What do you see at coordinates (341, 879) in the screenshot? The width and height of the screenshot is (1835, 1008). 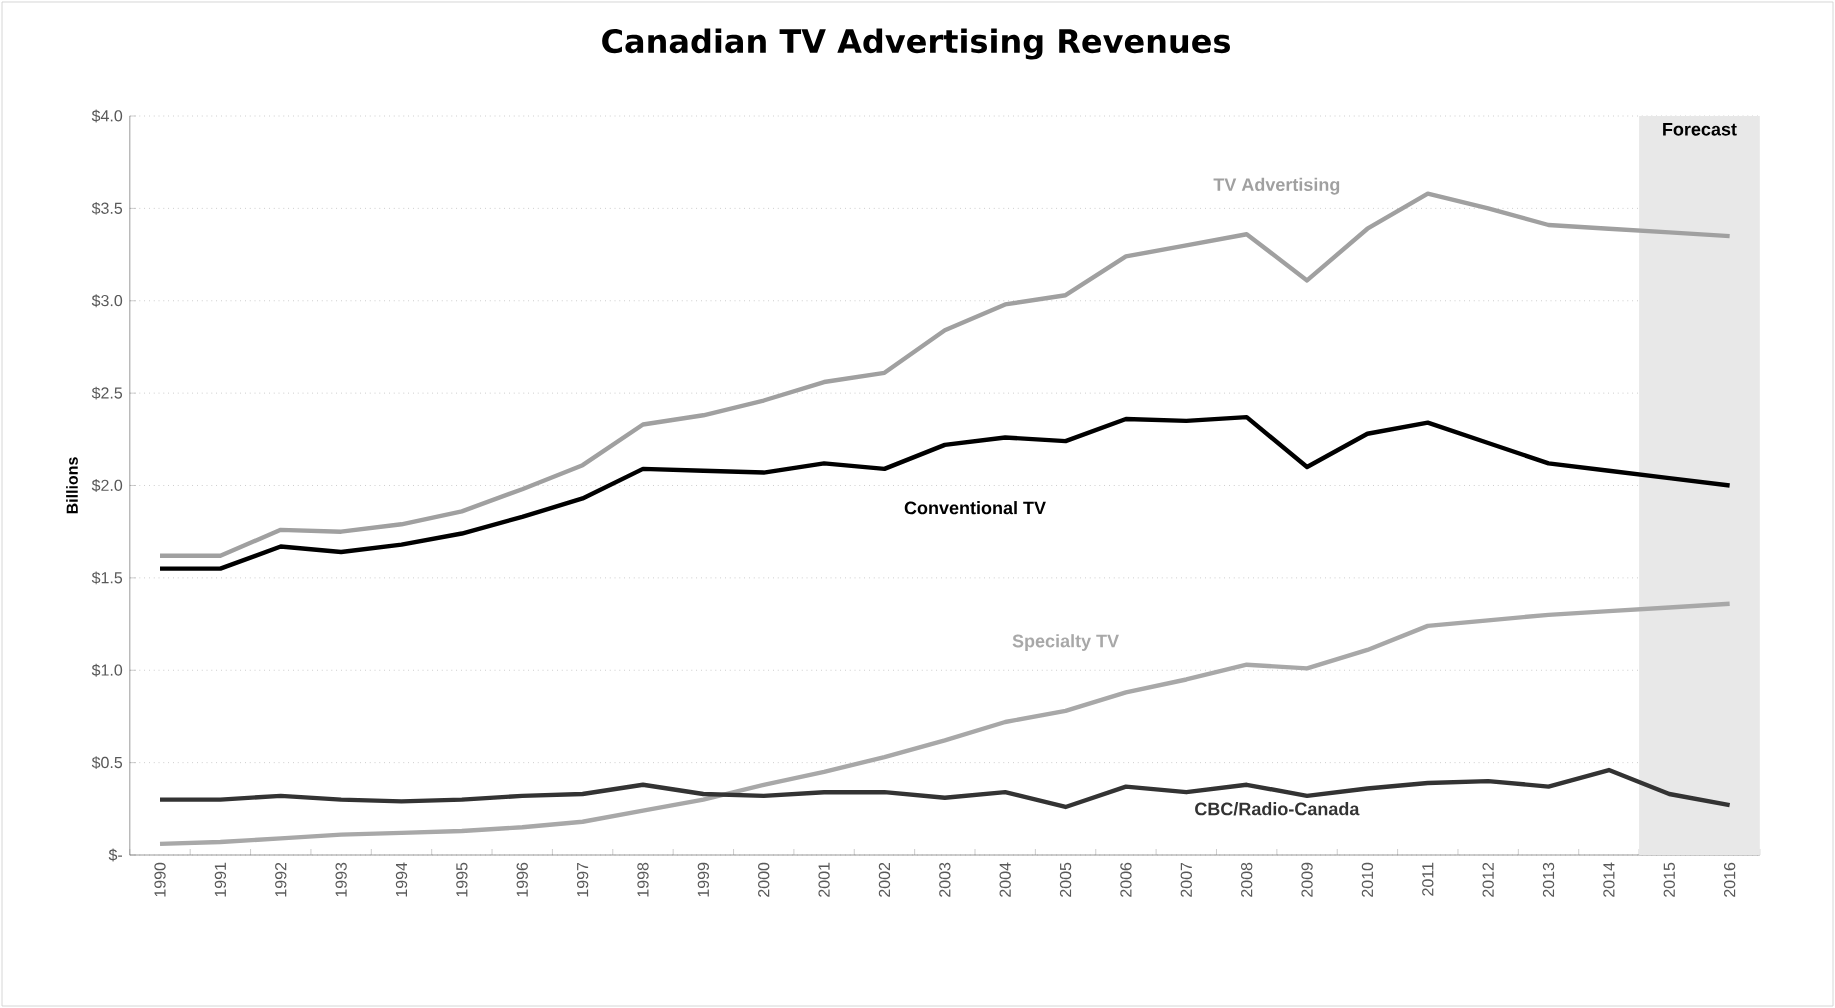 I see `x-tick-label: 1993` at bounding box center [341, 879].